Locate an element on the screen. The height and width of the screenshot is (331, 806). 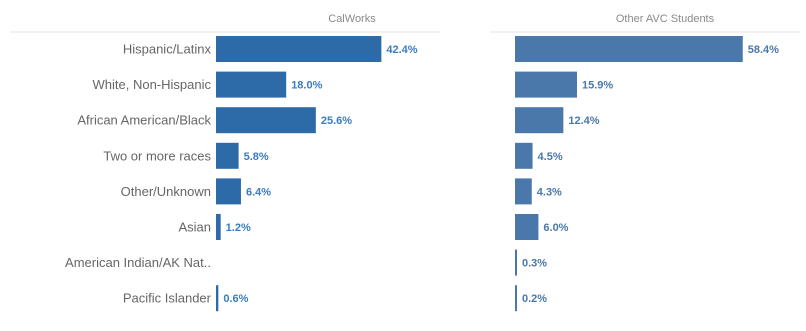
category-label: African American/Black is located at coordinates (144, 120).